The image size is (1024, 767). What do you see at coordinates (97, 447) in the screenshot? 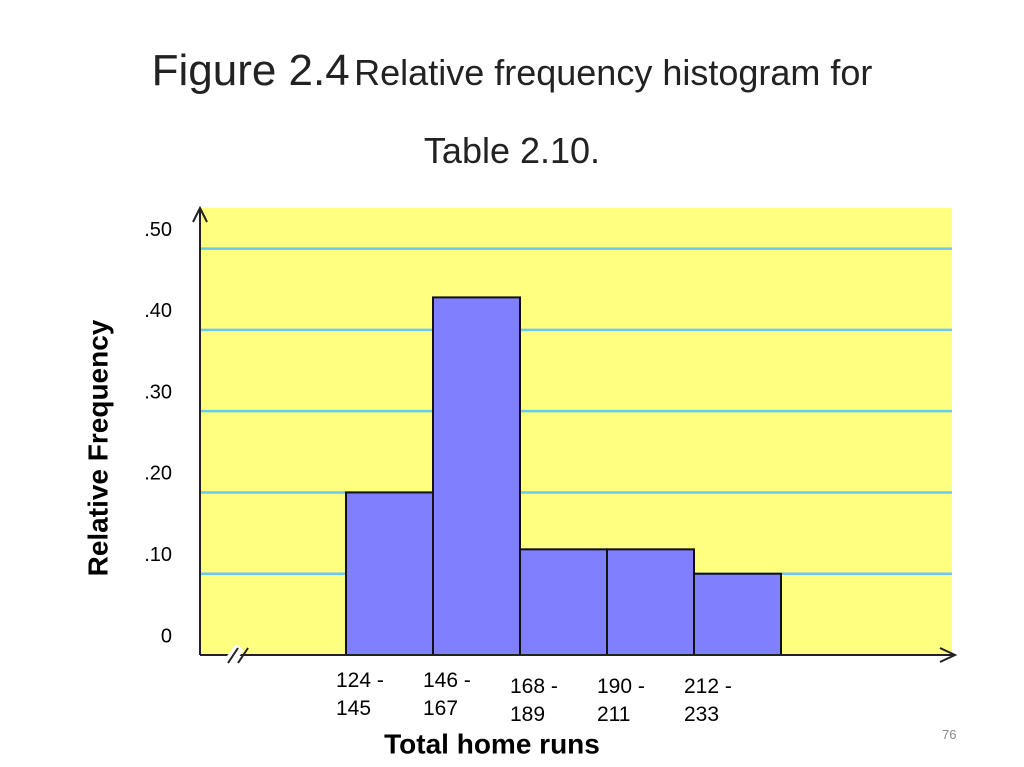
I see `y-axis-label: Relative Frequency` at bounding box center [97, 447].